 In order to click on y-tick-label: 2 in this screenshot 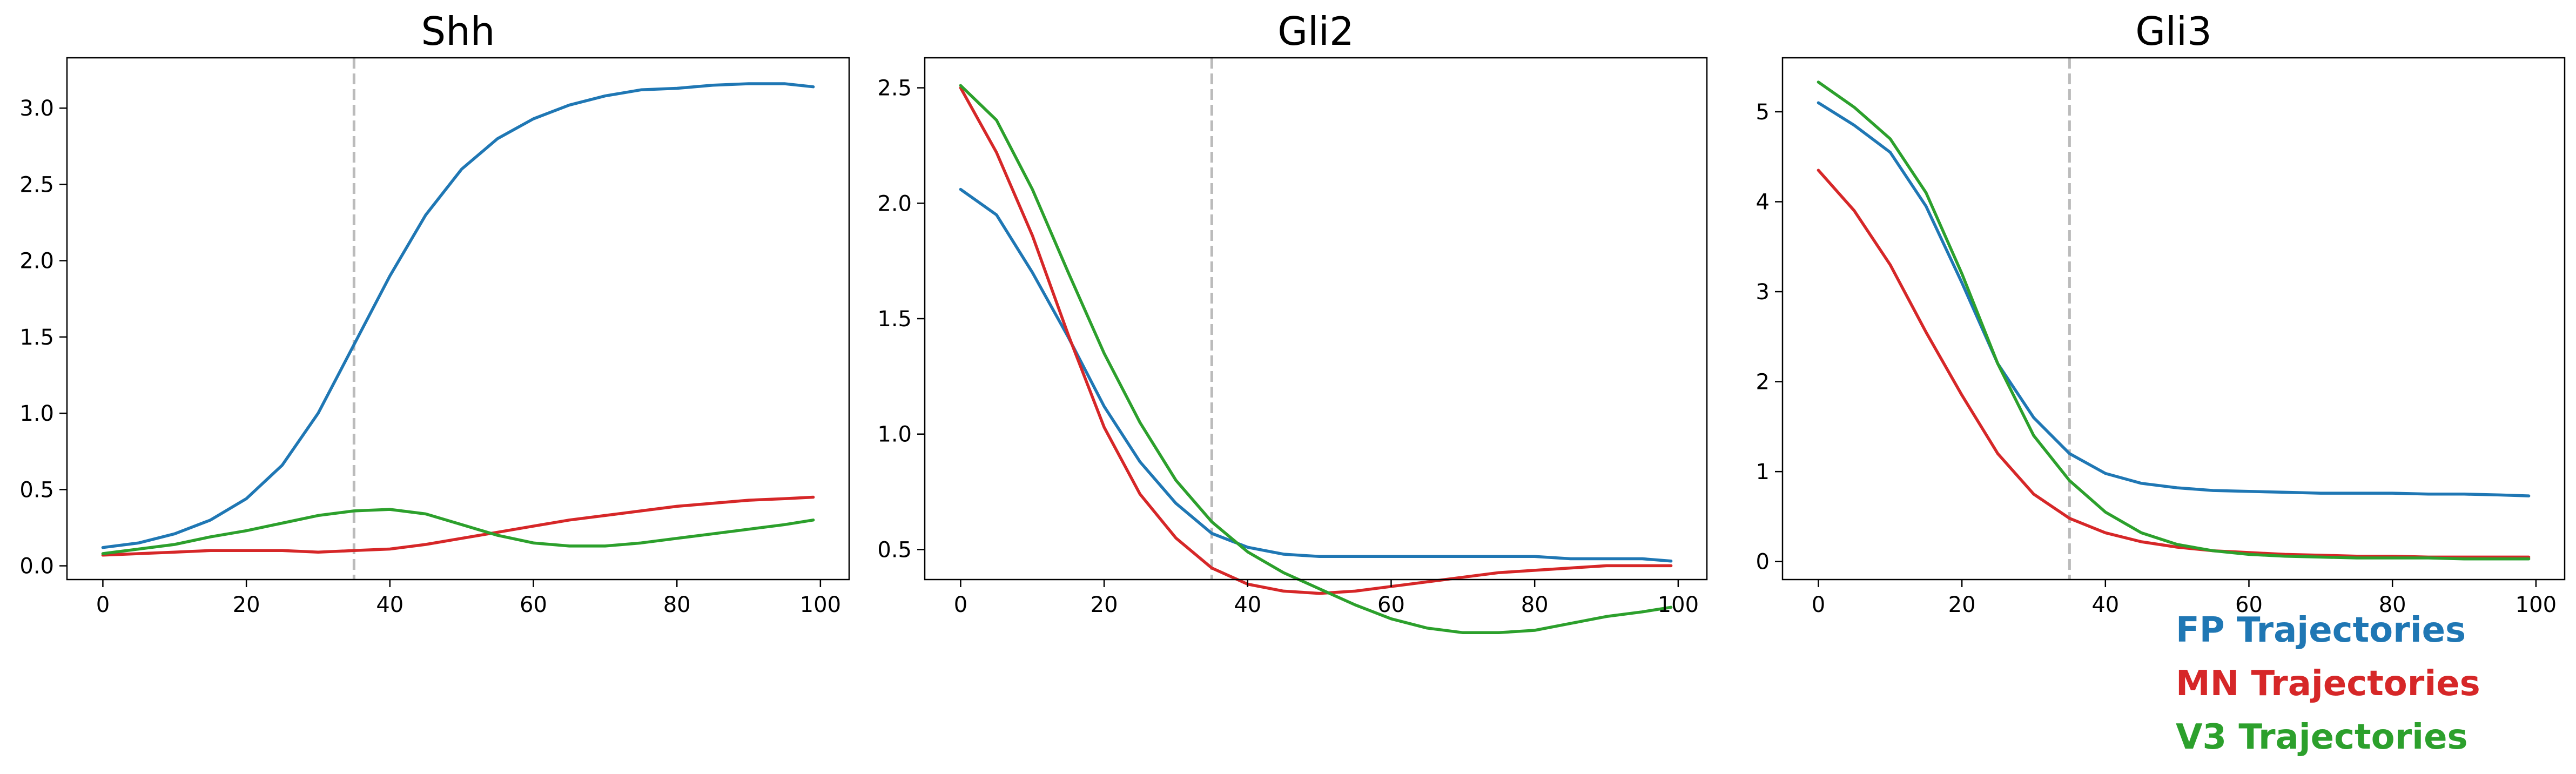, I will do `click(1763, 382)`.